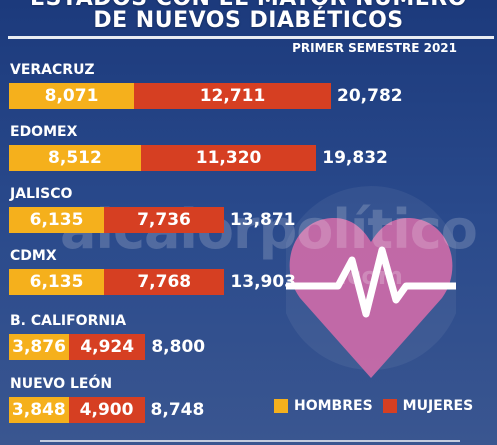  I want to click on title-divider, so click(251, 37).